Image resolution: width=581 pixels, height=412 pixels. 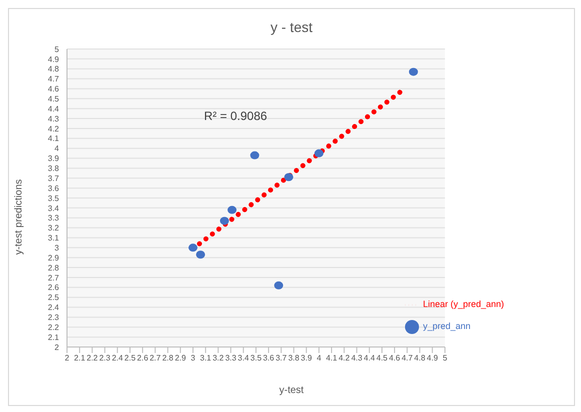 I want to click on y-tick-label: 2.3, so click(x=54, y=317).